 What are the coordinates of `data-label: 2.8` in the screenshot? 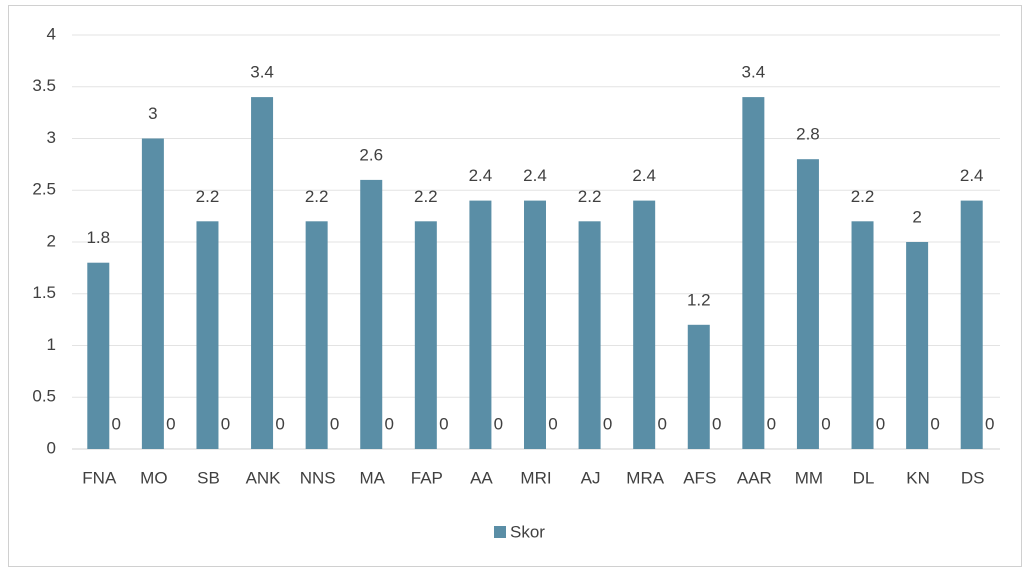 It's located at (808, 134).